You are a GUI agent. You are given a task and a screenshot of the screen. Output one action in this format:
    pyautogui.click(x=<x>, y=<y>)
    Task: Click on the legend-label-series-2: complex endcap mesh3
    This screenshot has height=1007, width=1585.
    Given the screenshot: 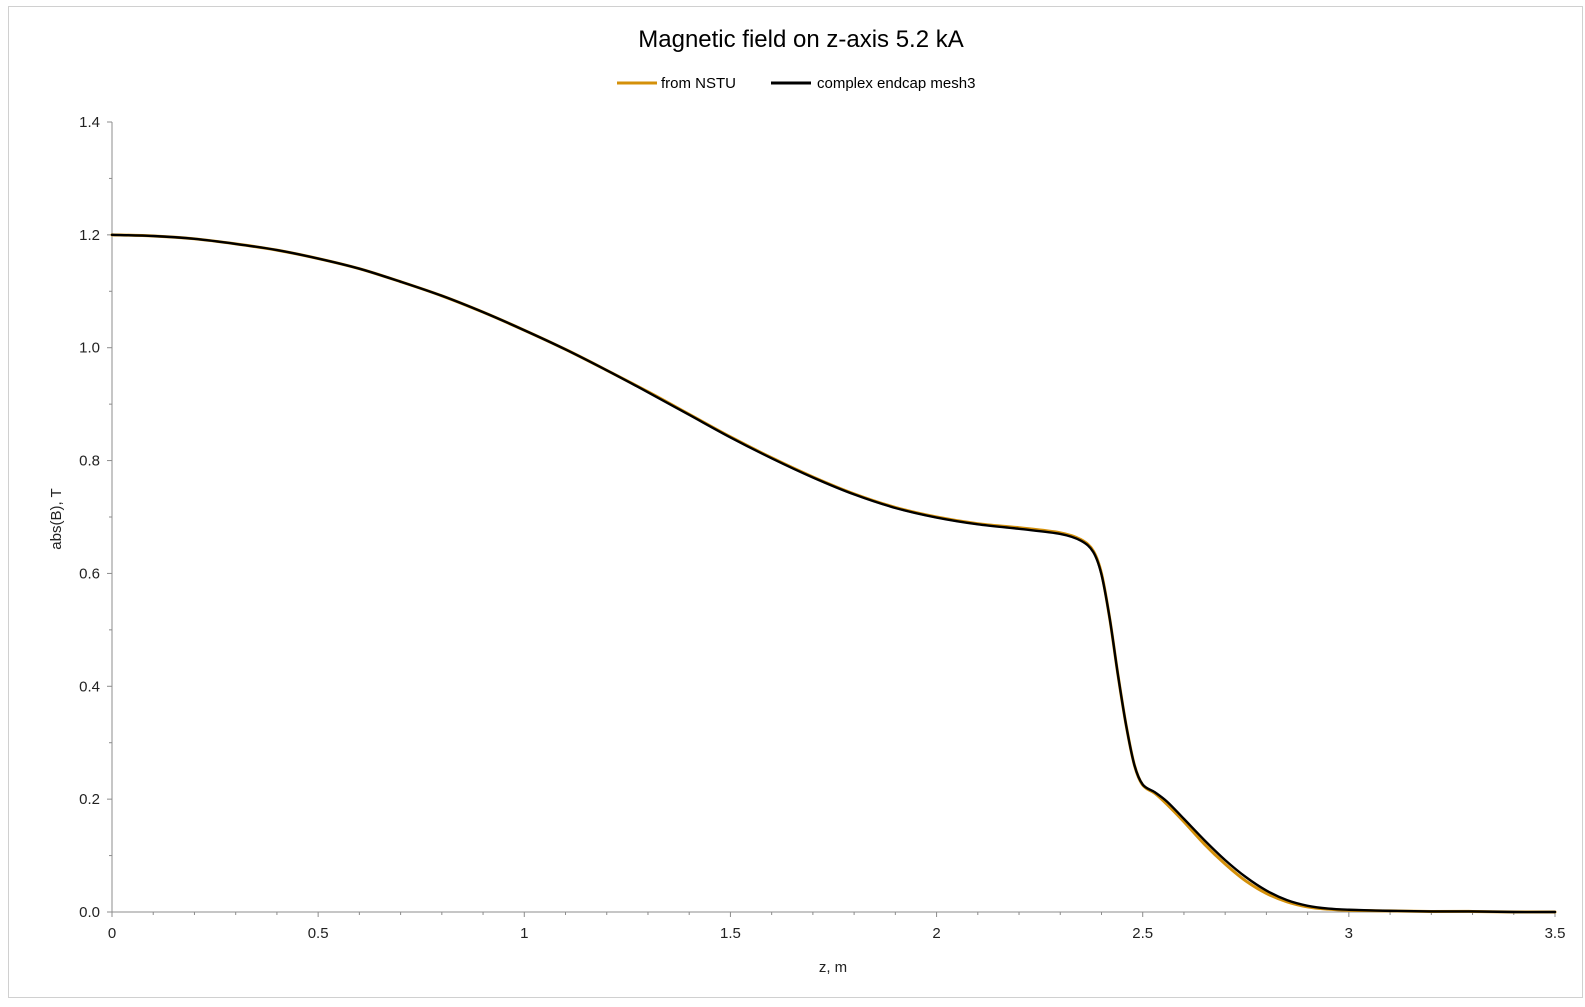 What is the action you would take?
    pyautogui.click(x=896, y=83)
    